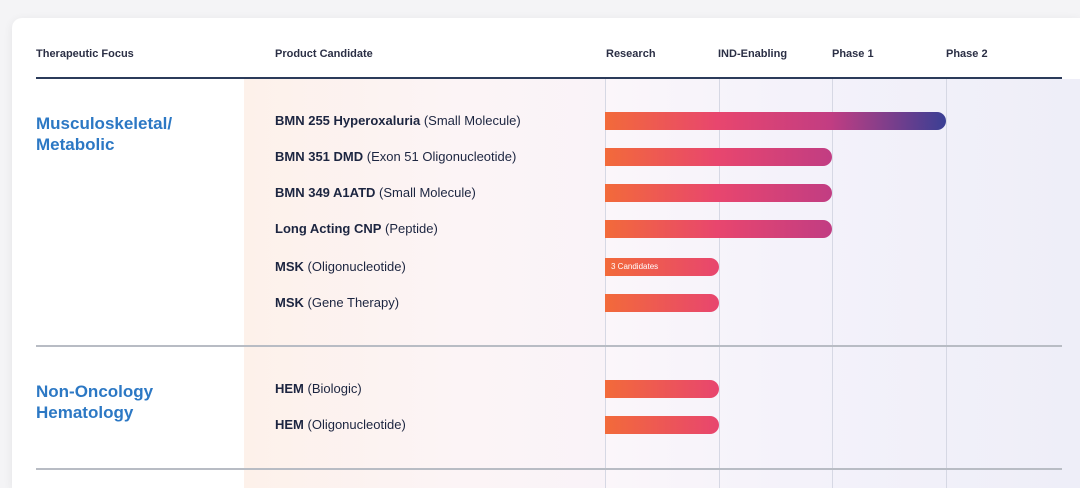 This screenshot has width=1080, height=488. What do you see at coordinates (635, 266) in the screenshot?
I see `bar-label: 3 Candidates` at bounding box center [635, 266].